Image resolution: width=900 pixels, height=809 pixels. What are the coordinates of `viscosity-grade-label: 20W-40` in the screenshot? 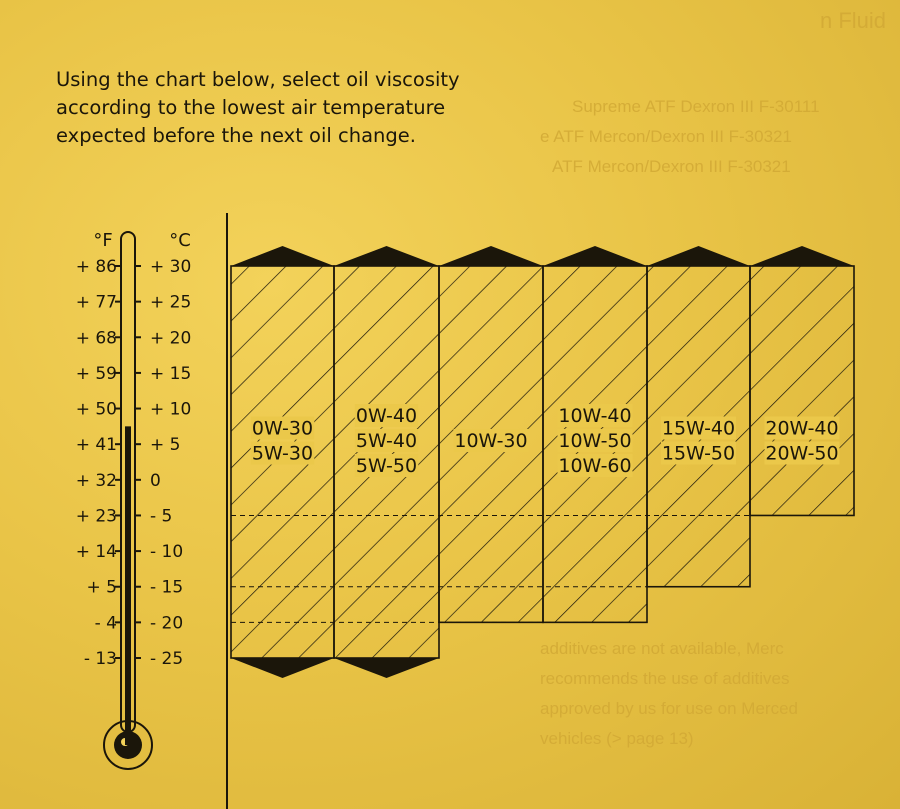 It's located at (801, 429).